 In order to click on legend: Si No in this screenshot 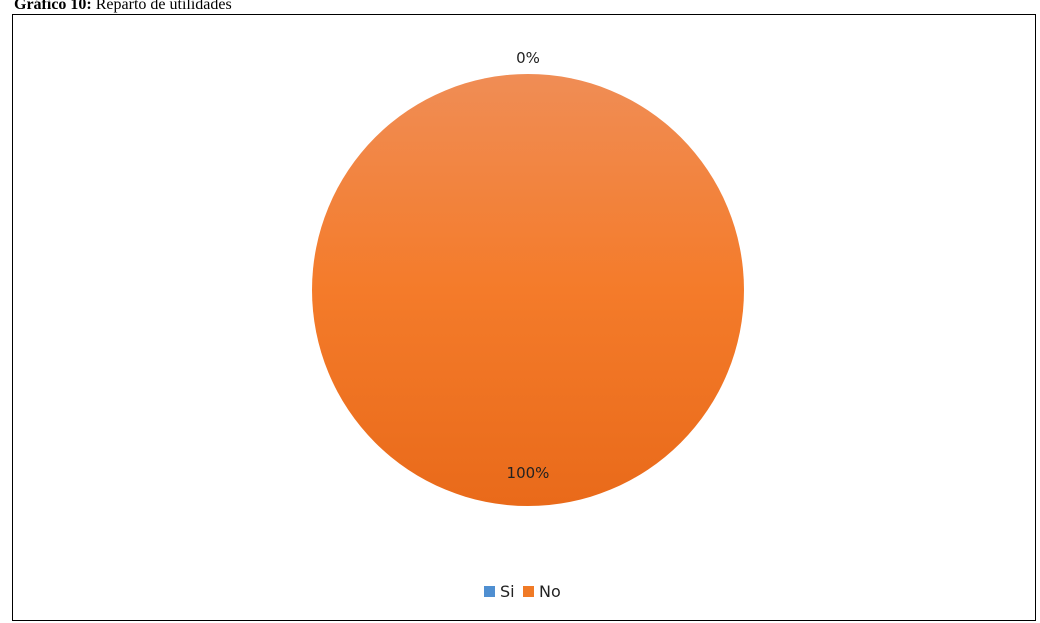, I will do `click(522, 591)`.